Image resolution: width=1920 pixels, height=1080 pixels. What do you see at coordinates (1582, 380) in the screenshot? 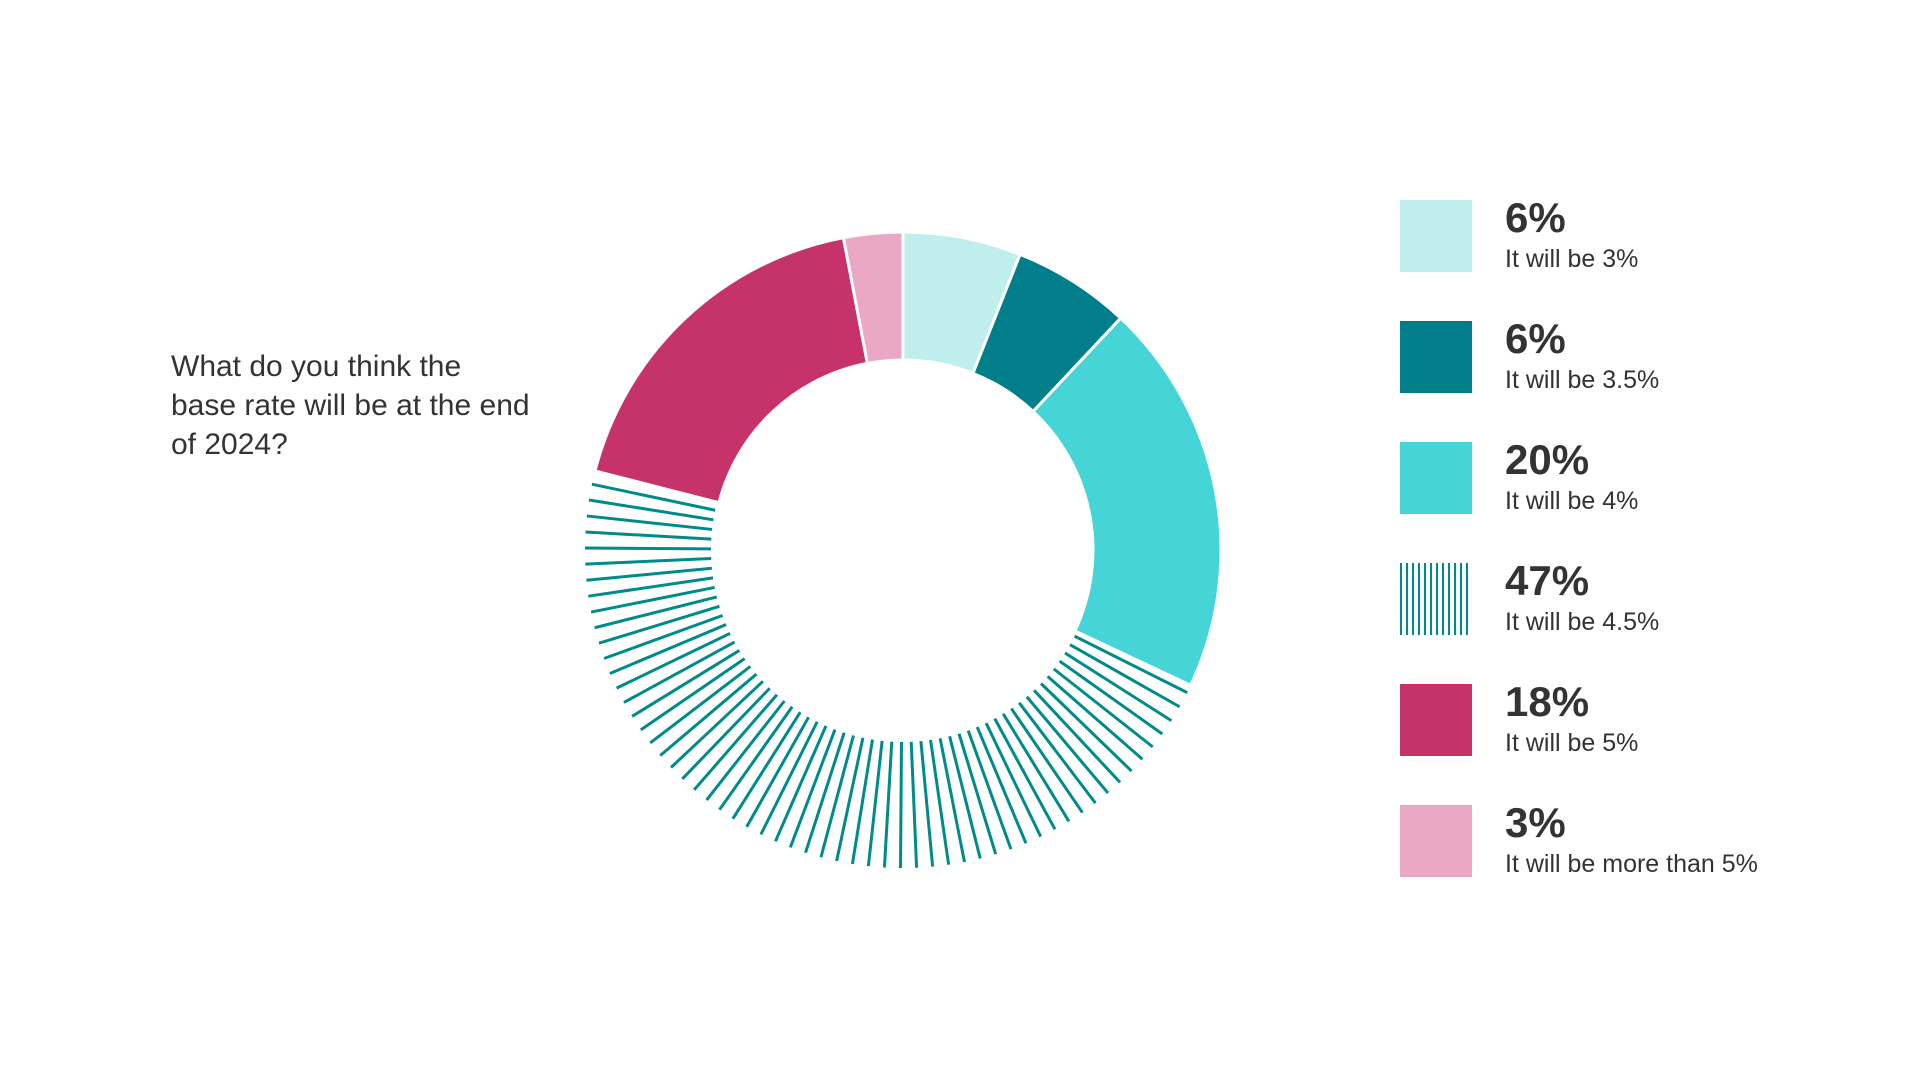
I see `legend-label-3-5: It will be 3.5%` at bounding box center [1582, 380].